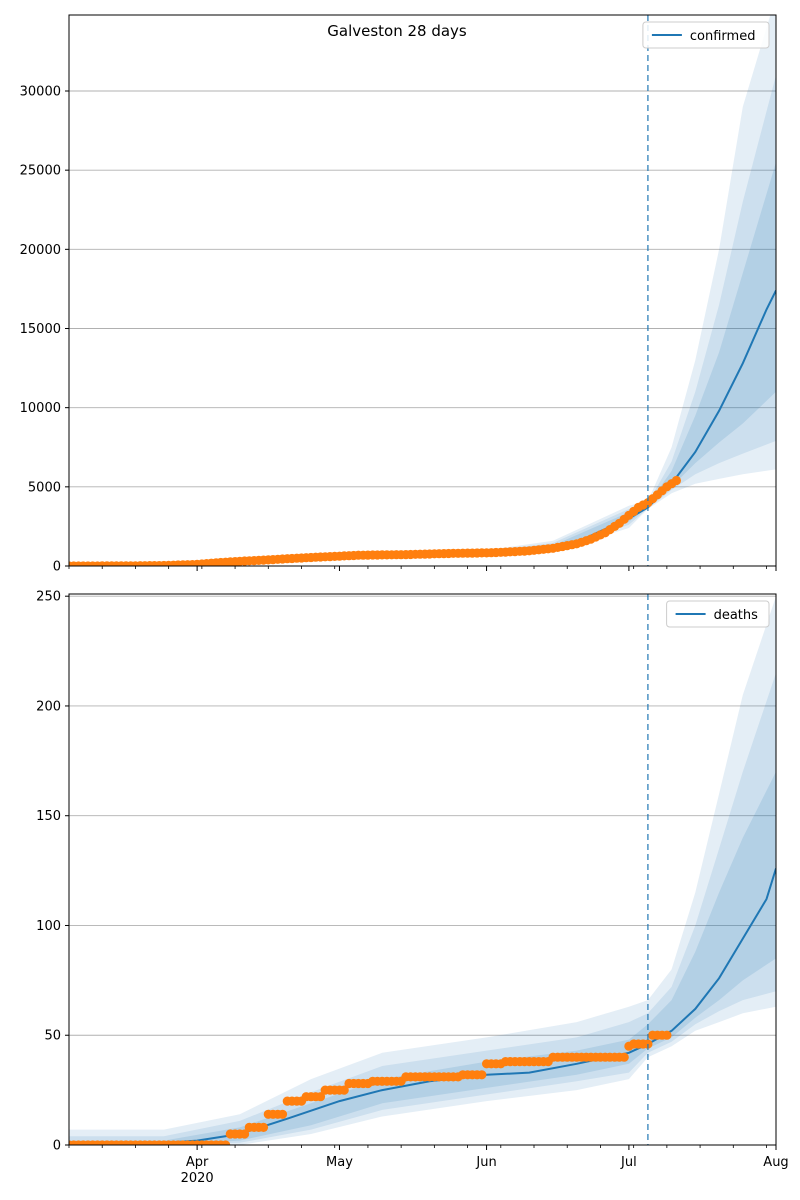 This screenshot has width=800, height=1200. I want to click on figure-title: Galveston 28 days, so click(397, 31).